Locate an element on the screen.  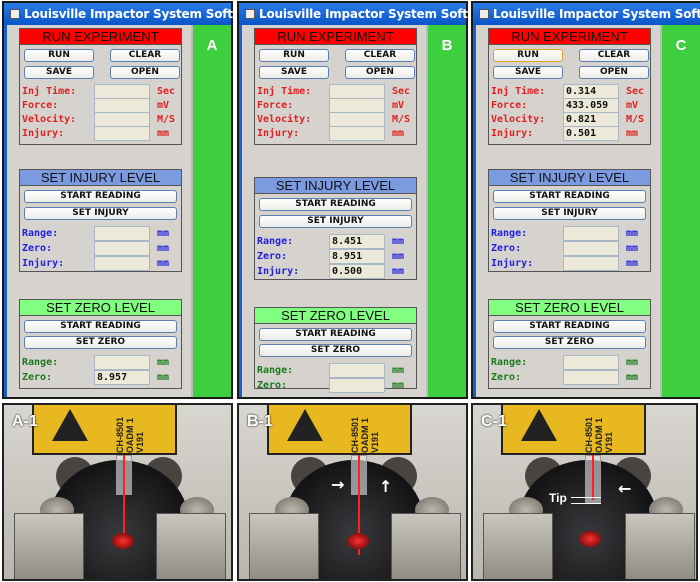
zero-field: 8.951 is located at coordinates (357, 256).